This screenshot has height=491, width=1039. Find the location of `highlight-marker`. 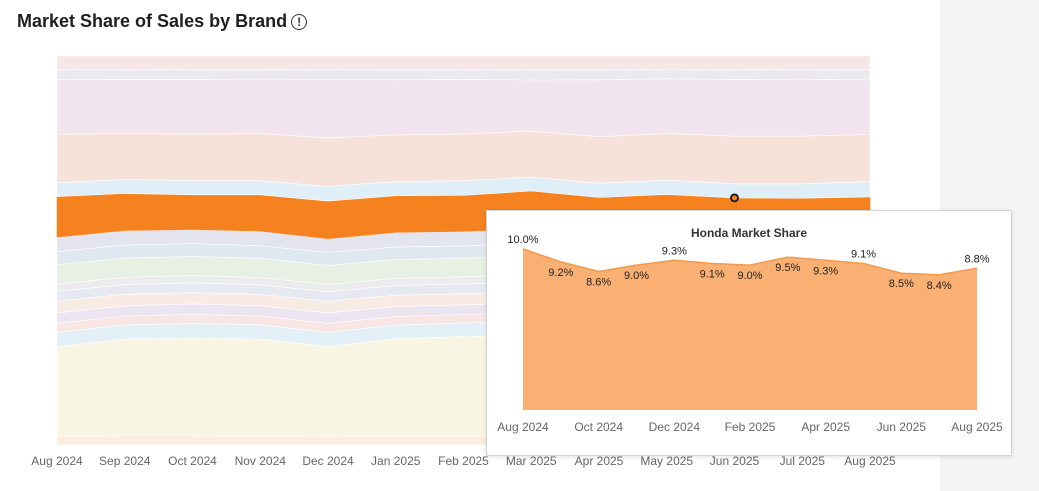

highlight-marker is located at coordinates (734, 198).